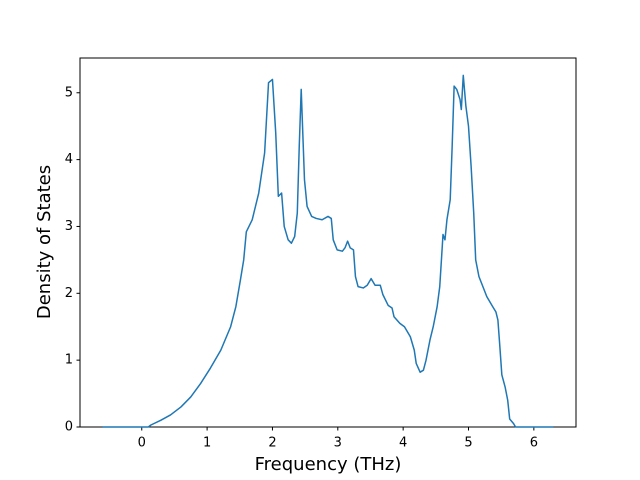 Image resolution: width=640 pixels, height=480 pixels. What do you see at coordinates (69, 226) in the screenshot?
I see `y-tick-label: 3` at bounding box center [69, 226].